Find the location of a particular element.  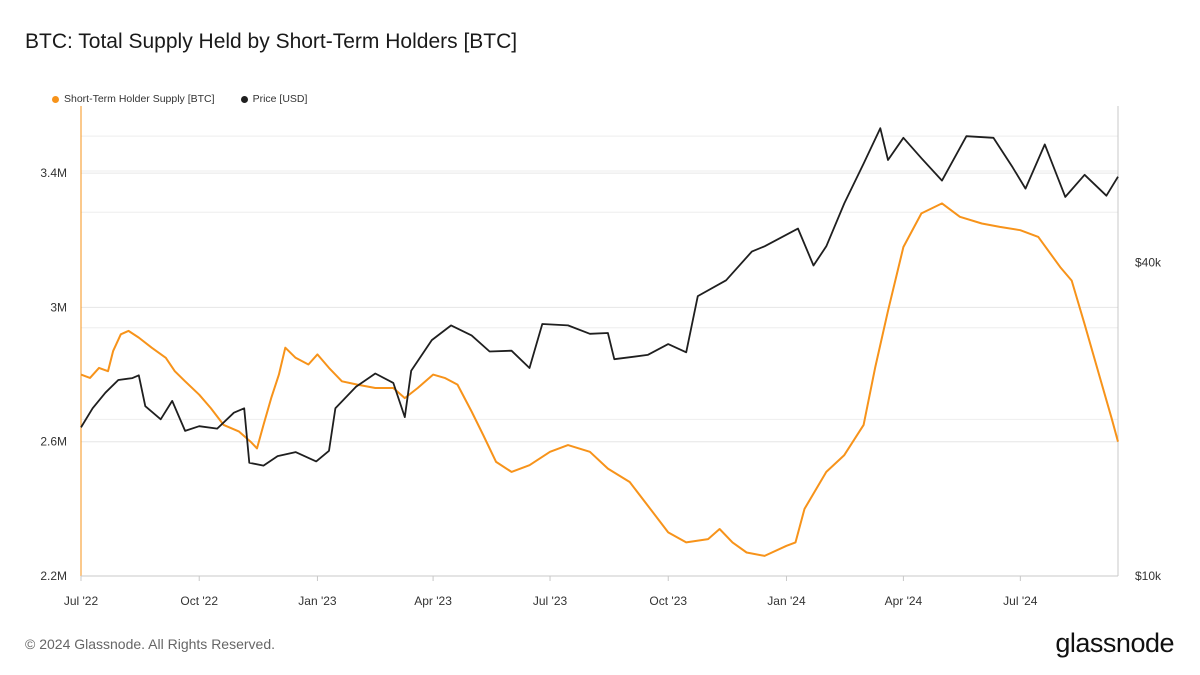

y-left-tick-label: 3.4M is located at coordinates (53, 173).